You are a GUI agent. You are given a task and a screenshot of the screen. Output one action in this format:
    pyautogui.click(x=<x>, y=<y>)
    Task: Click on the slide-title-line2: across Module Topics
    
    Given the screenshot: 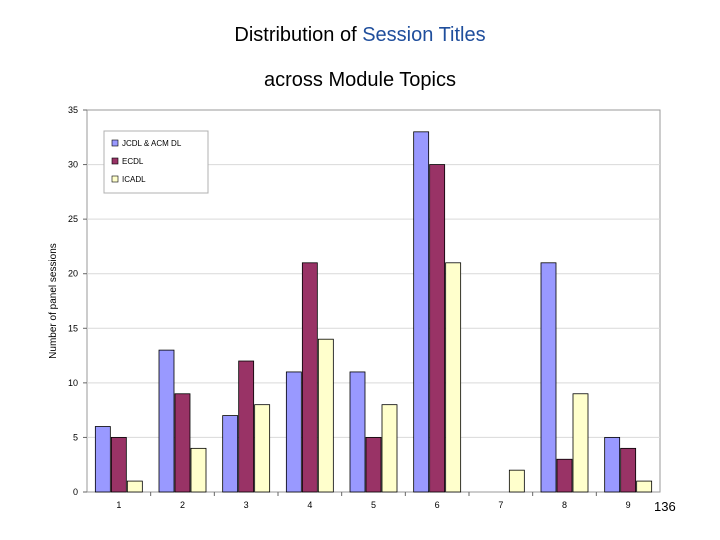 What is the action you would take?
    pyautogui.click(x=360, y=80)
    